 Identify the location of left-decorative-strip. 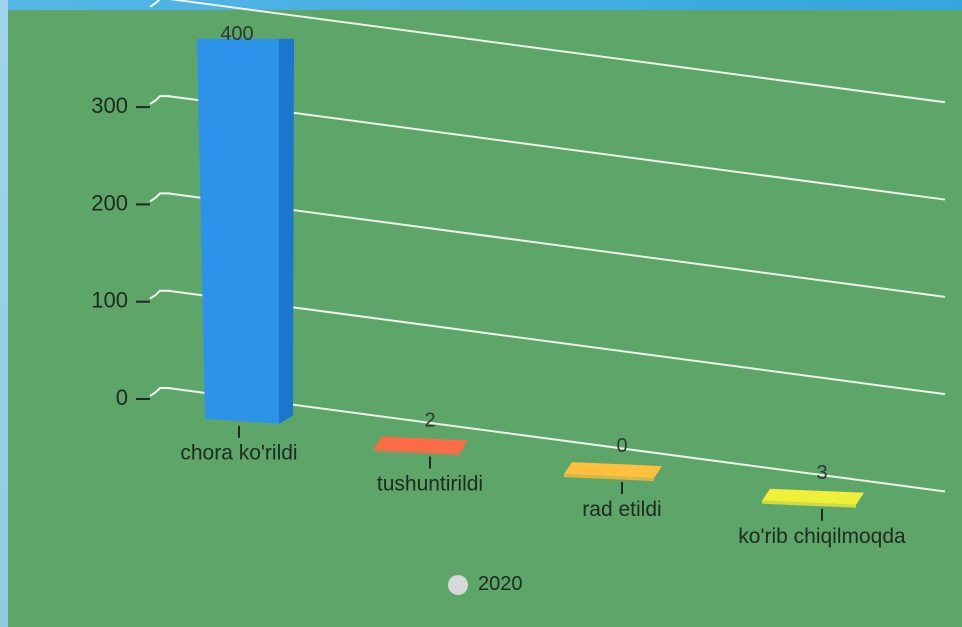
(4, 313).